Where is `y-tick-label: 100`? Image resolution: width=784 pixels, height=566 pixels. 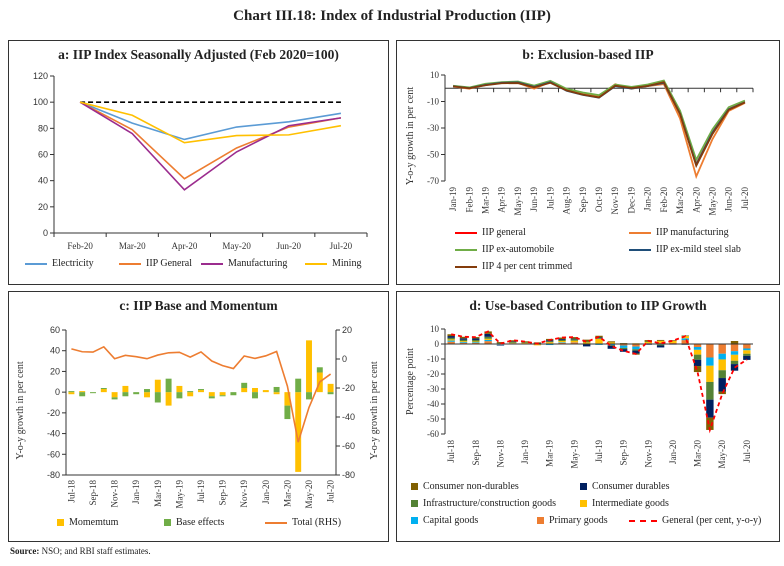 y-tick-label: 100 is located at coordinates (40, 102).